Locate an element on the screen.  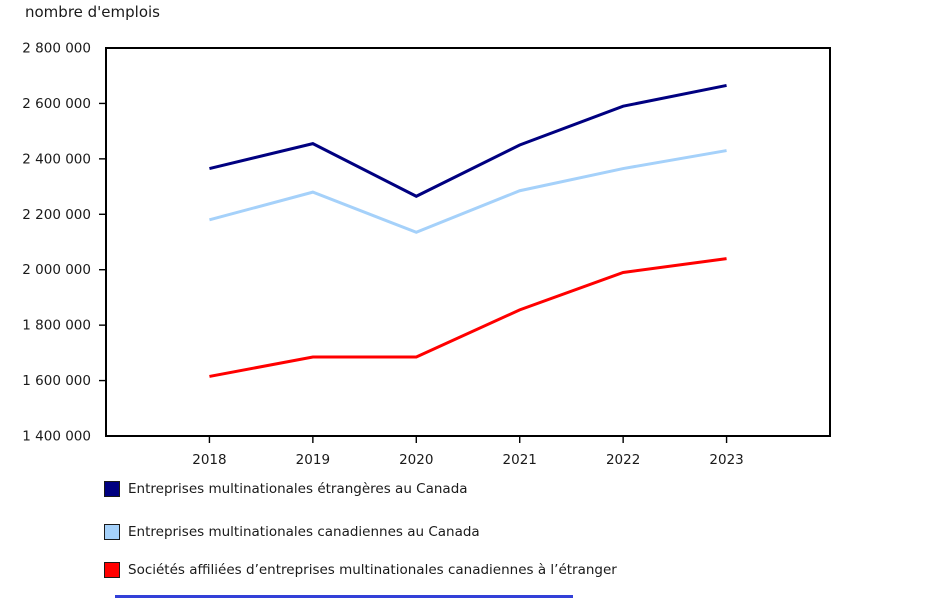
legend-swatch-lightblue is located at coordinates (112, 532).